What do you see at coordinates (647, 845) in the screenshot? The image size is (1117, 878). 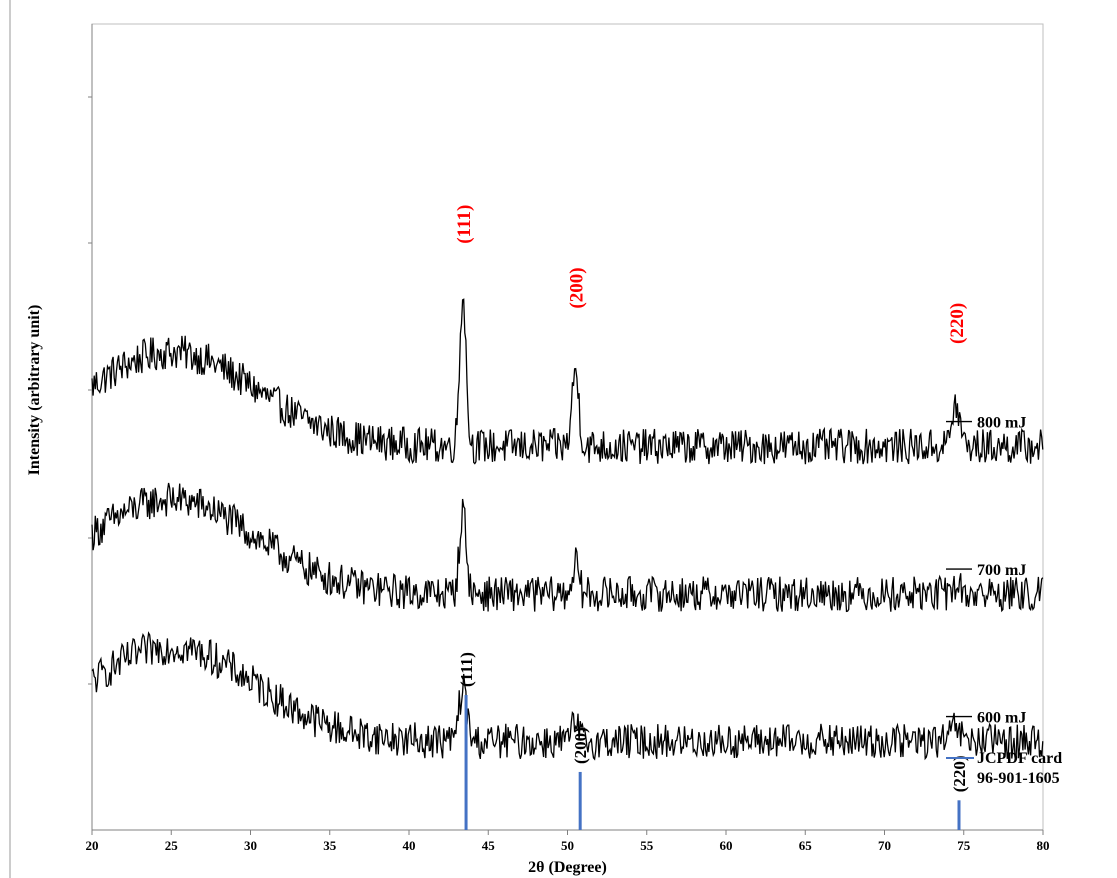 I see `x-tick-label: 55` at bounding box center [647, 845].